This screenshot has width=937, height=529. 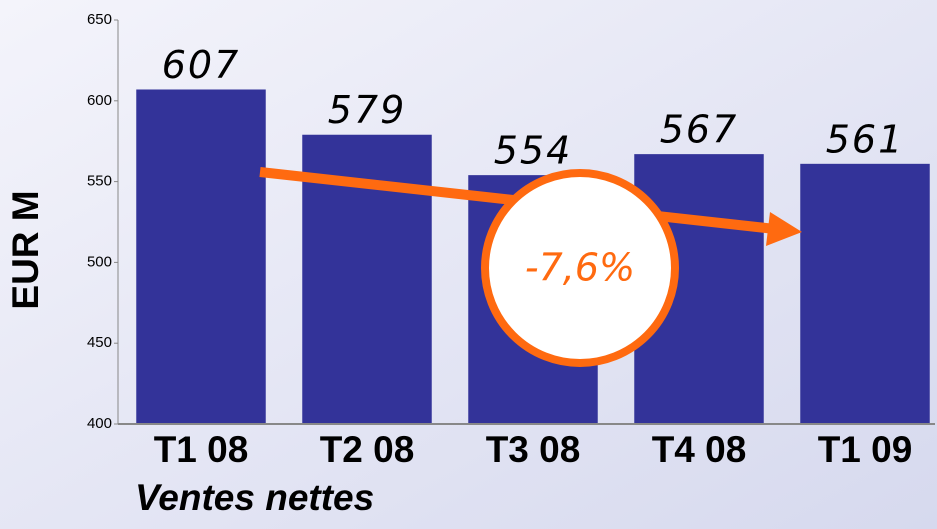 I want to click on y-tick-label: 600, so click(x=99, y=100).